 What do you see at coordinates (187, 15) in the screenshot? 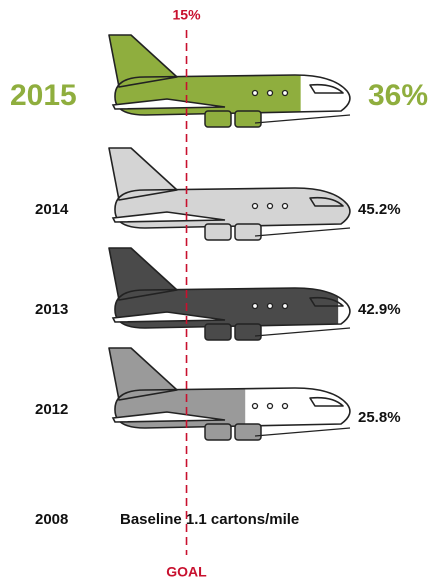
I see `goal-value-label: 15%` at bounding box center [187, 15].